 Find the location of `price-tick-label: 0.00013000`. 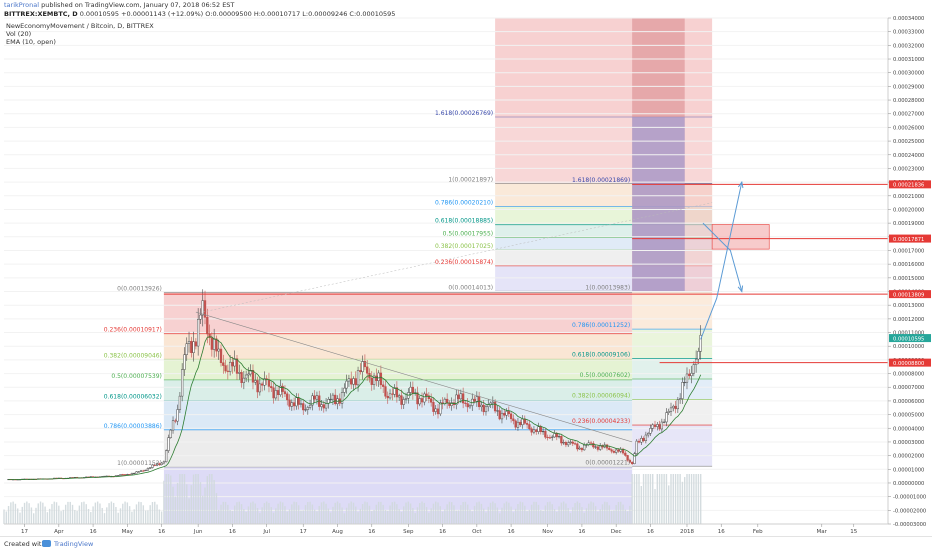

price-tick-label: 0.00013000 is located at coordinates (908, 306).